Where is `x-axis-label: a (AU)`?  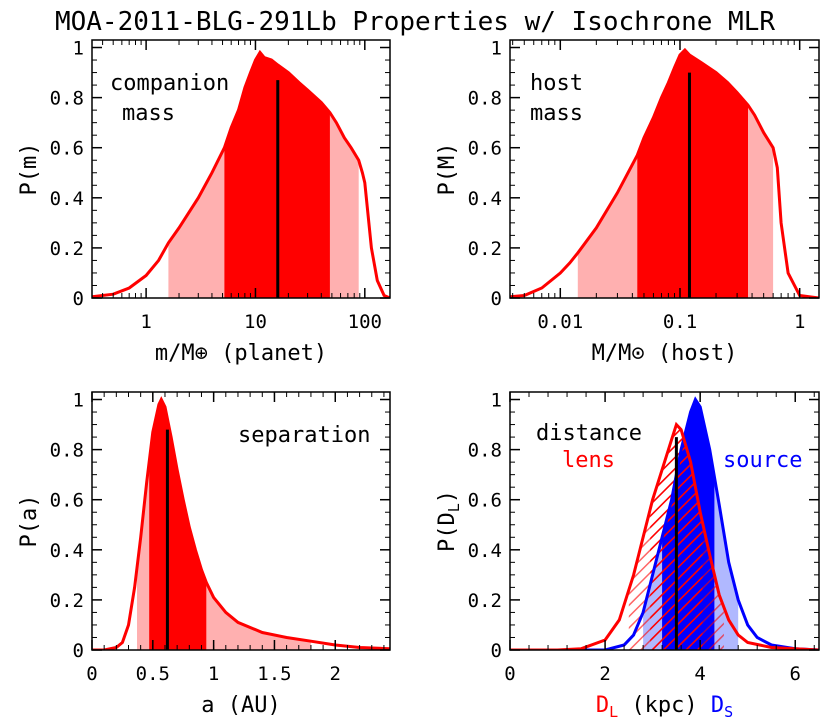
x-axis-label: a (AU) is located at coordinates (240, 705).